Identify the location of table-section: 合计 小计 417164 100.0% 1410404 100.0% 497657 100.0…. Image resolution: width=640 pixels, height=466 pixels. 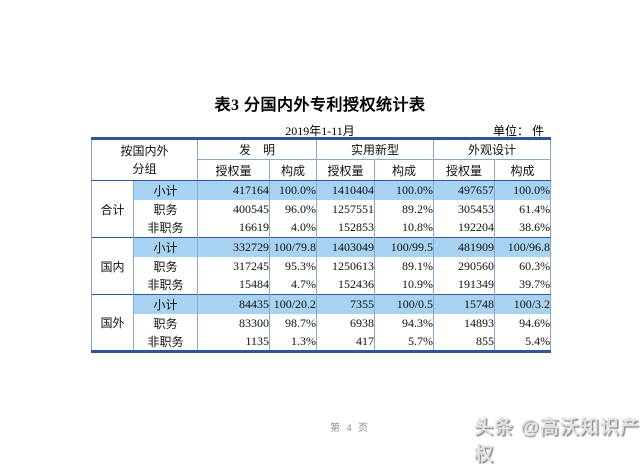
(321, 209).